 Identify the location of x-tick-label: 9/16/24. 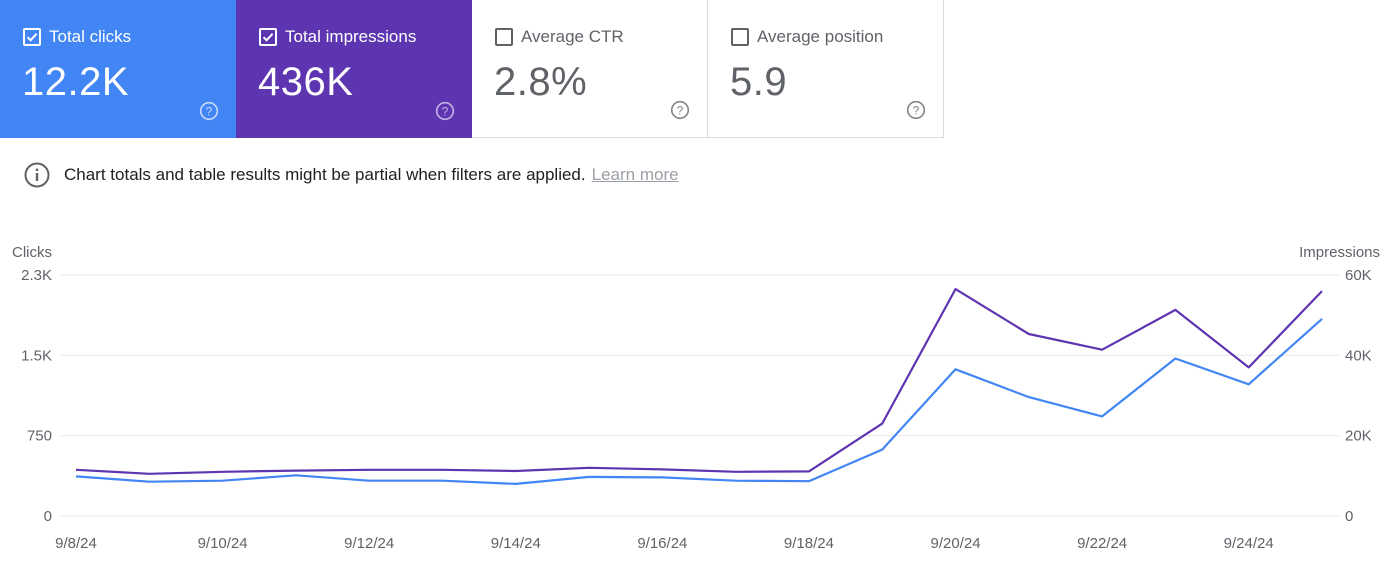
(662, 543).